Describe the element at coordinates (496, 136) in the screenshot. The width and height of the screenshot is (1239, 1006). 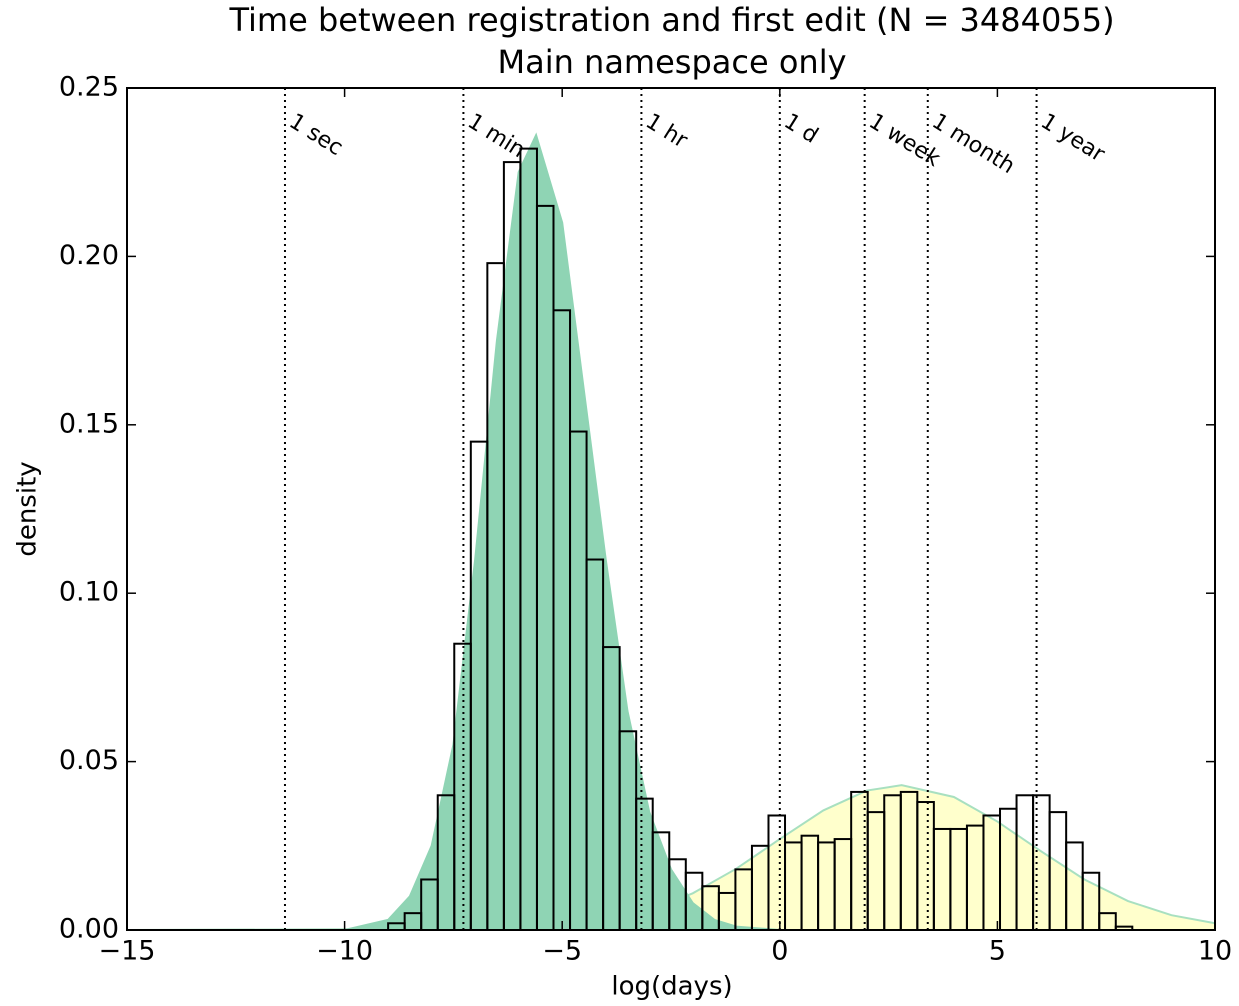
I see `reference-label: 1 min` at that location.